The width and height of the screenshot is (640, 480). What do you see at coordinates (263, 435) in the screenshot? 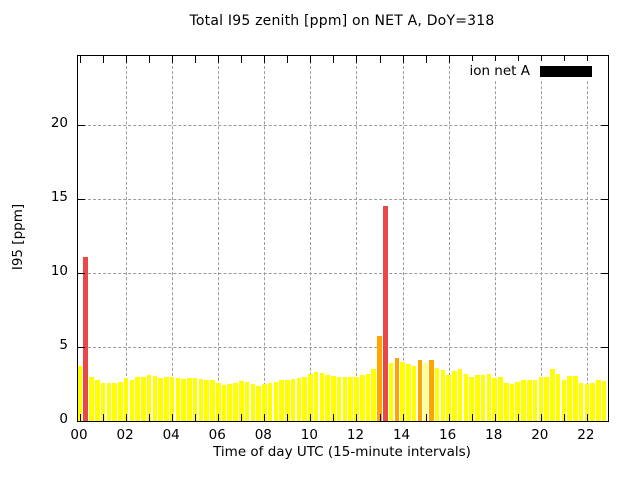
I see `x-tick-label: 08` at bounding box center [263, 435].